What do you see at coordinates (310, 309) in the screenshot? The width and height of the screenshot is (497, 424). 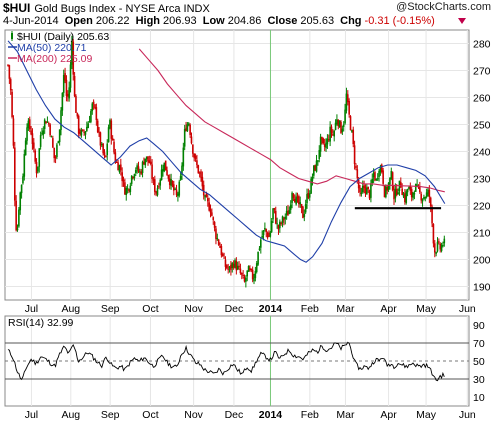 I see `price-x-tick-label: Feb` at bounding box center [310, 309].